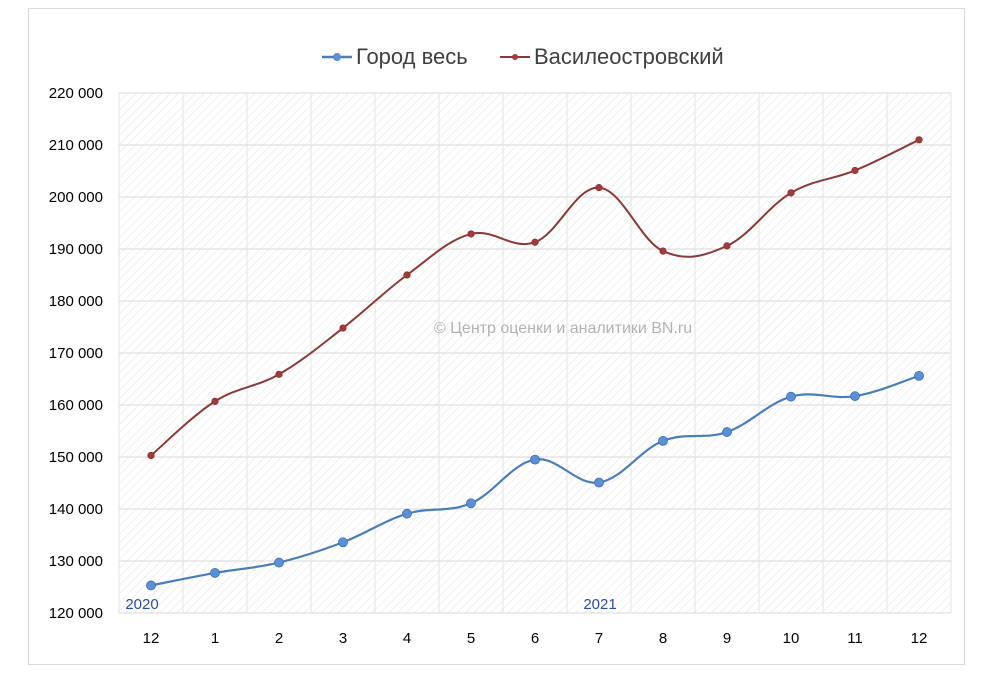  I want to click on watermark: © Центр оценки и аналитики BN.ru, so click(563, 328).